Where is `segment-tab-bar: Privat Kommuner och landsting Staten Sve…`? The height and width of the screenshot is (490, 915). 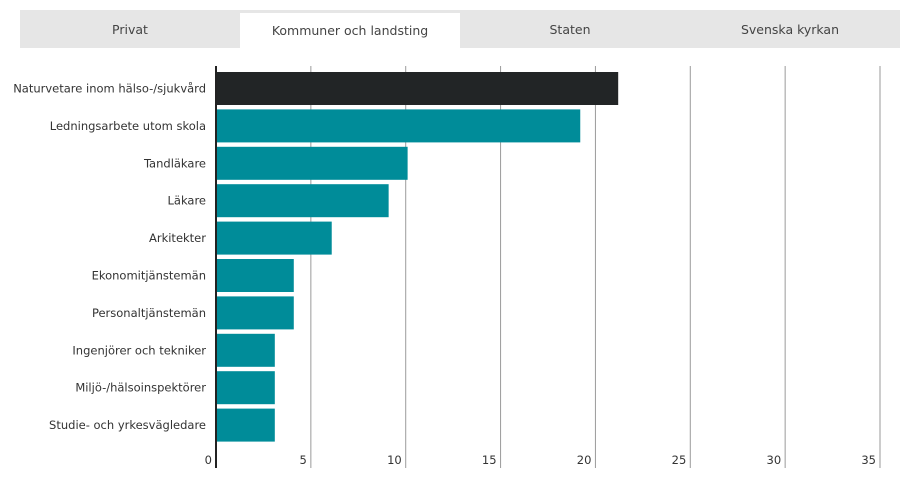
segment-tab-bar: Privat Kommuner och landsting Staten Sve… is located at coordinates (460, 29).